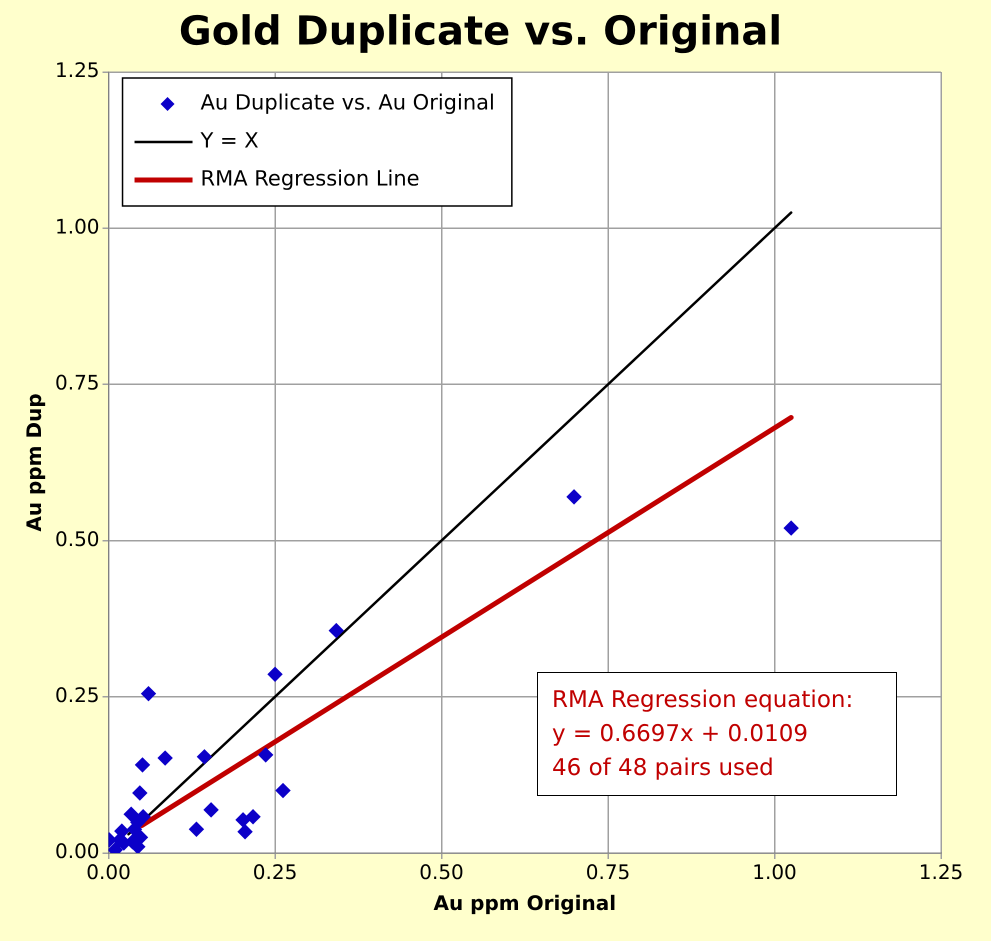 The image size is (991, 941). Describe the element at coordinates (608, 872) in the screenshot. I see `x-tick-label: 0.75` at that location.